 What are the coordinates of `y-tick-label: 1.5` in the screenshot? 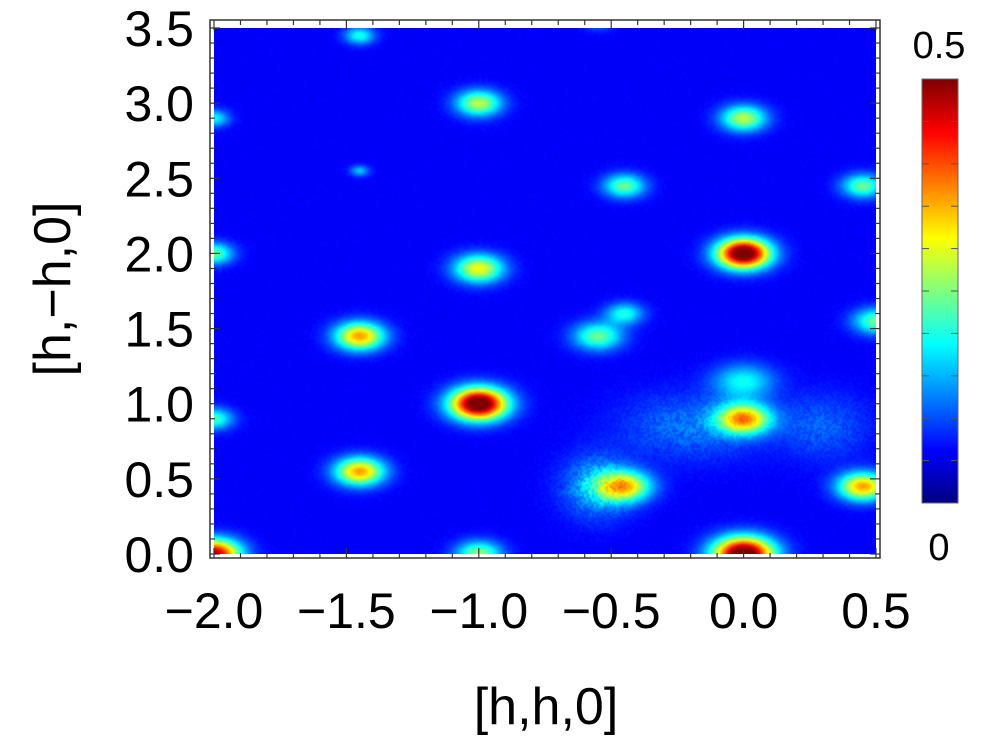 It's located at (159, 330).